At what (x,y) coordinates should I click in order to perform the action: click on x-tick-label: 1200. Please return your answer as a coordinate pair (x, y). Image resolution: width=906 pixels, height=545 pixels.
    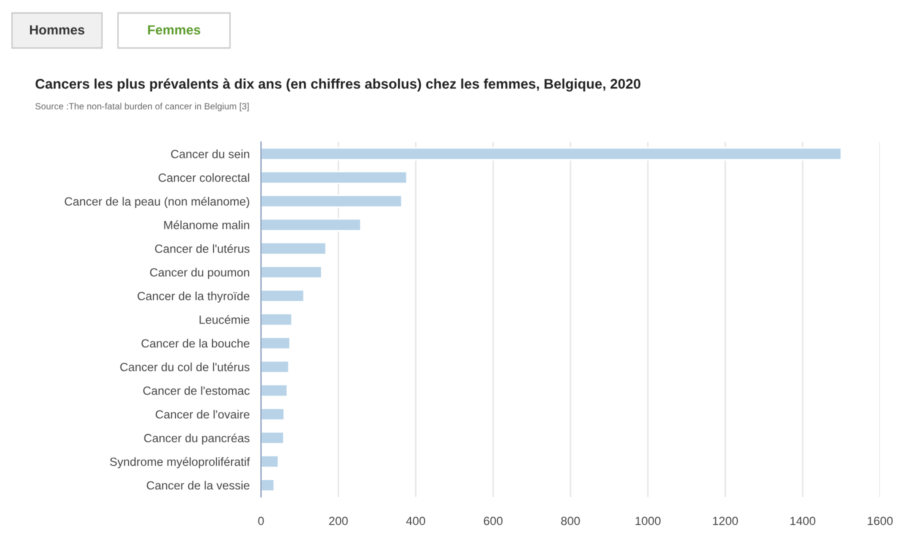
    Looking at the image, I should click on (725, 521).